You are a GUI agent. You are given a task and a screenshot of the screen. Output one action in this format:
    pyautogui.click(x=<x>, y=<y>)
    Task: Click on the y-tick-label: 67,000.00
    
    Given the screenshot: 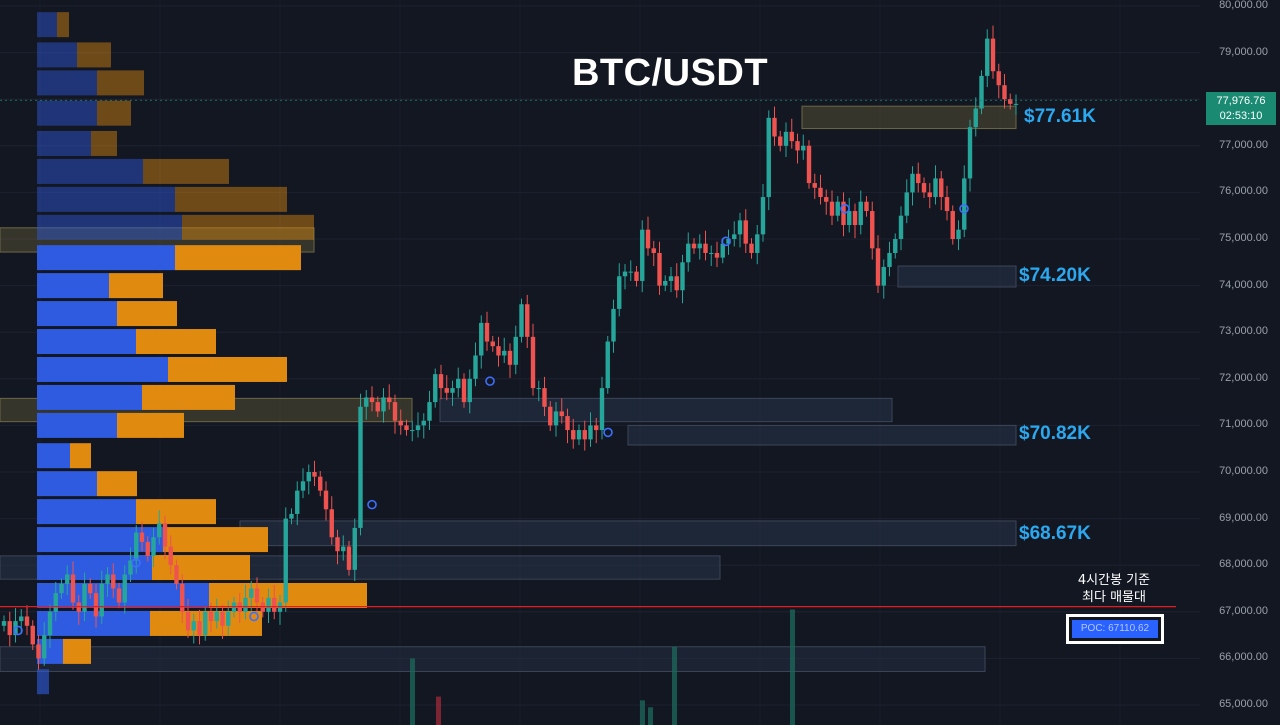 What is the action you would take?
    pyautogui.click(x=1243, y=610)
    